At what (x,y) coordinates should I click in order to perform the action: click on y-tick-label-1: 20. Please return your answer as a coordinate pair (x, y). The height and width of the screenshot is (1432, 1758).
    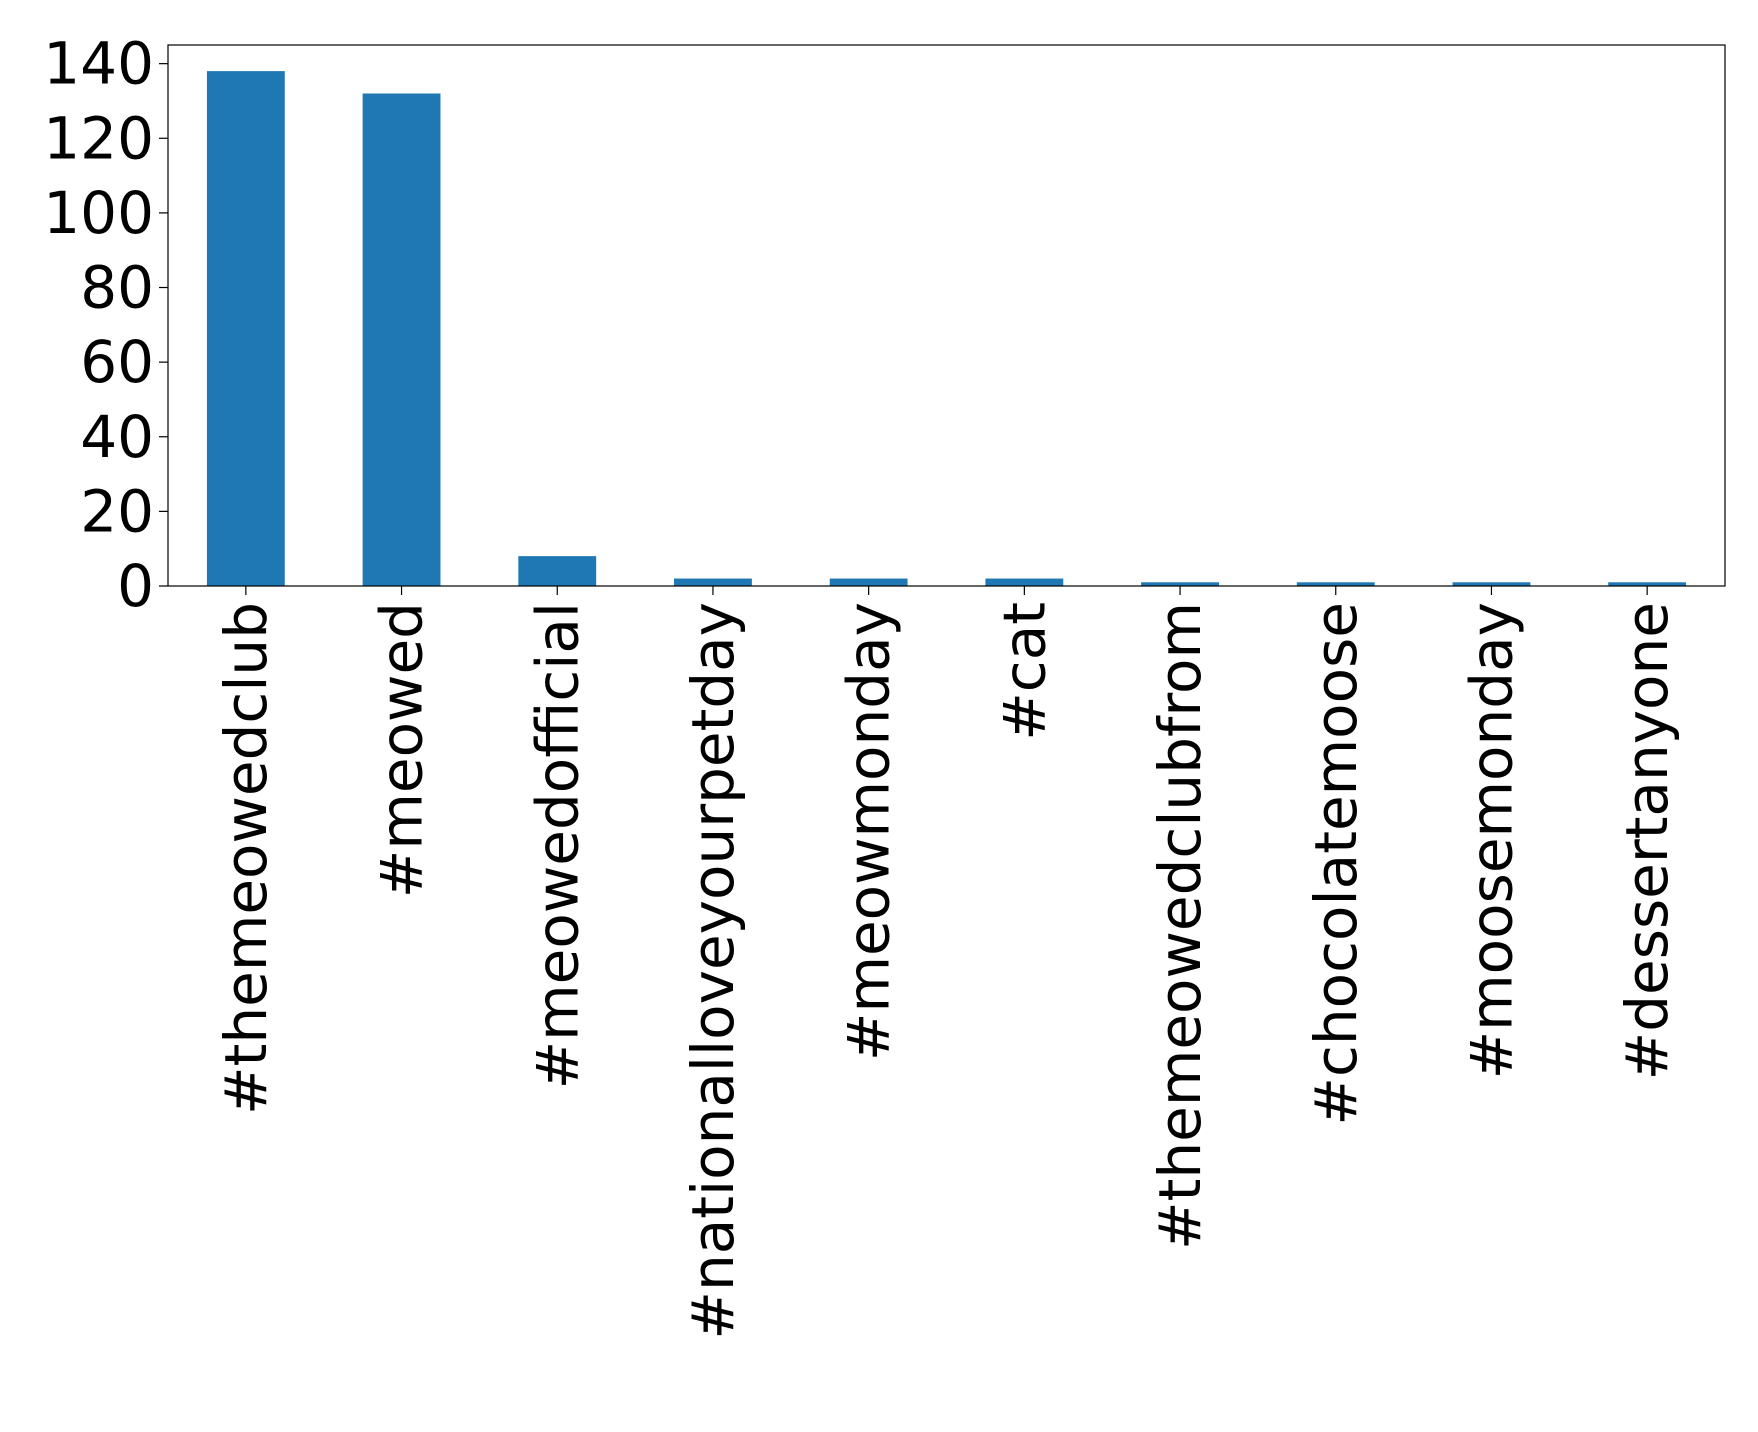
    Looking at the image, I should click on (117, 511).